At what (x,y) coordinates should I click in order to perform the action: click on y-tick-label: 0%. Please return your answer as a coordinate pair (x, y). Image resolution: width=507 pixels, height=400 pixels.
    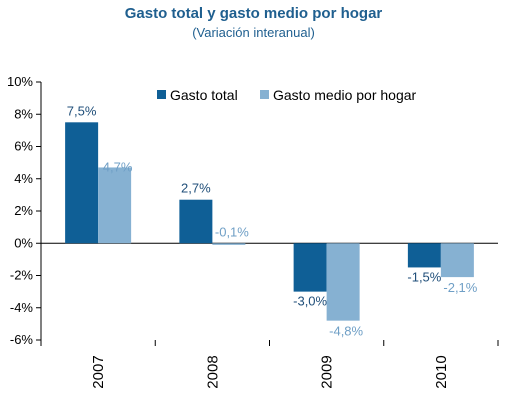
    Looking at the image, I should click on (23, 242).